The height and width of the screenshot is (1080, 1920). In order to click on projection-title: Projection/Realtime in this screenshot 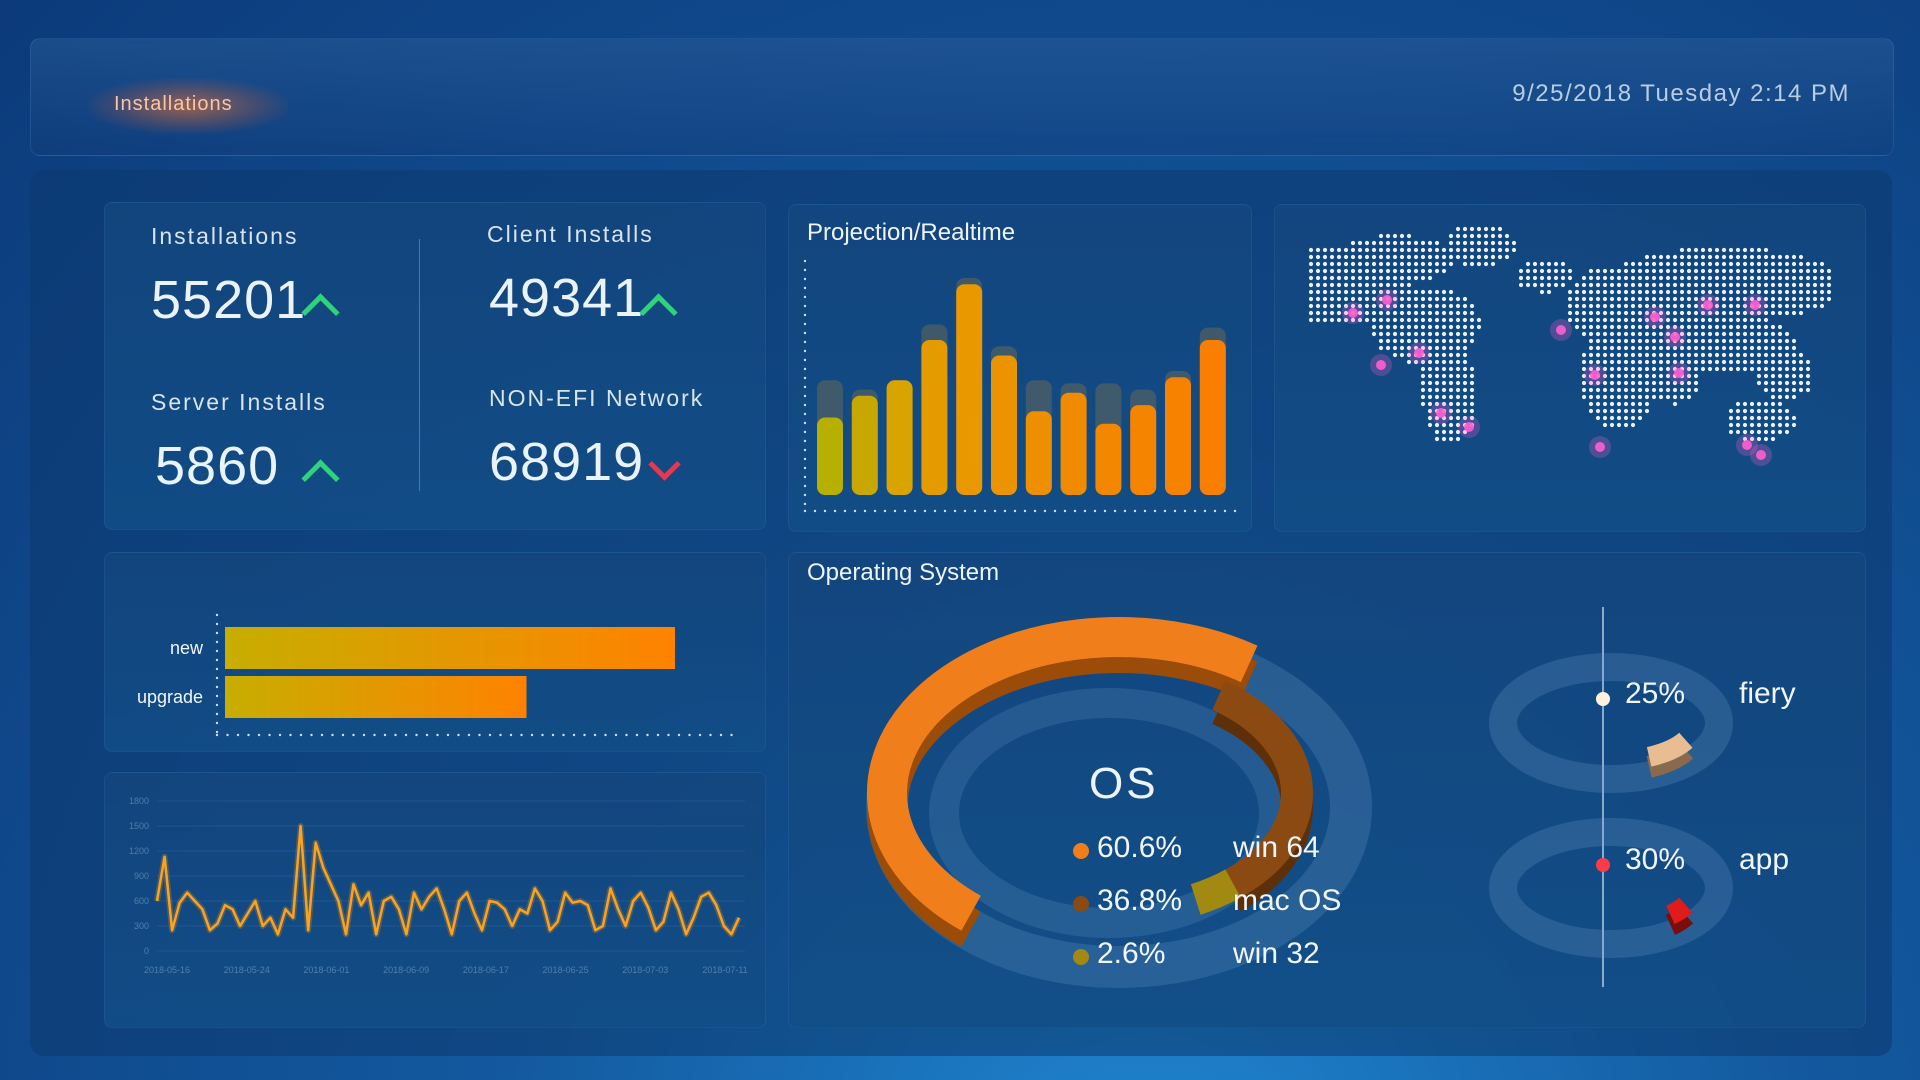, I will do `click(911, 232)`.